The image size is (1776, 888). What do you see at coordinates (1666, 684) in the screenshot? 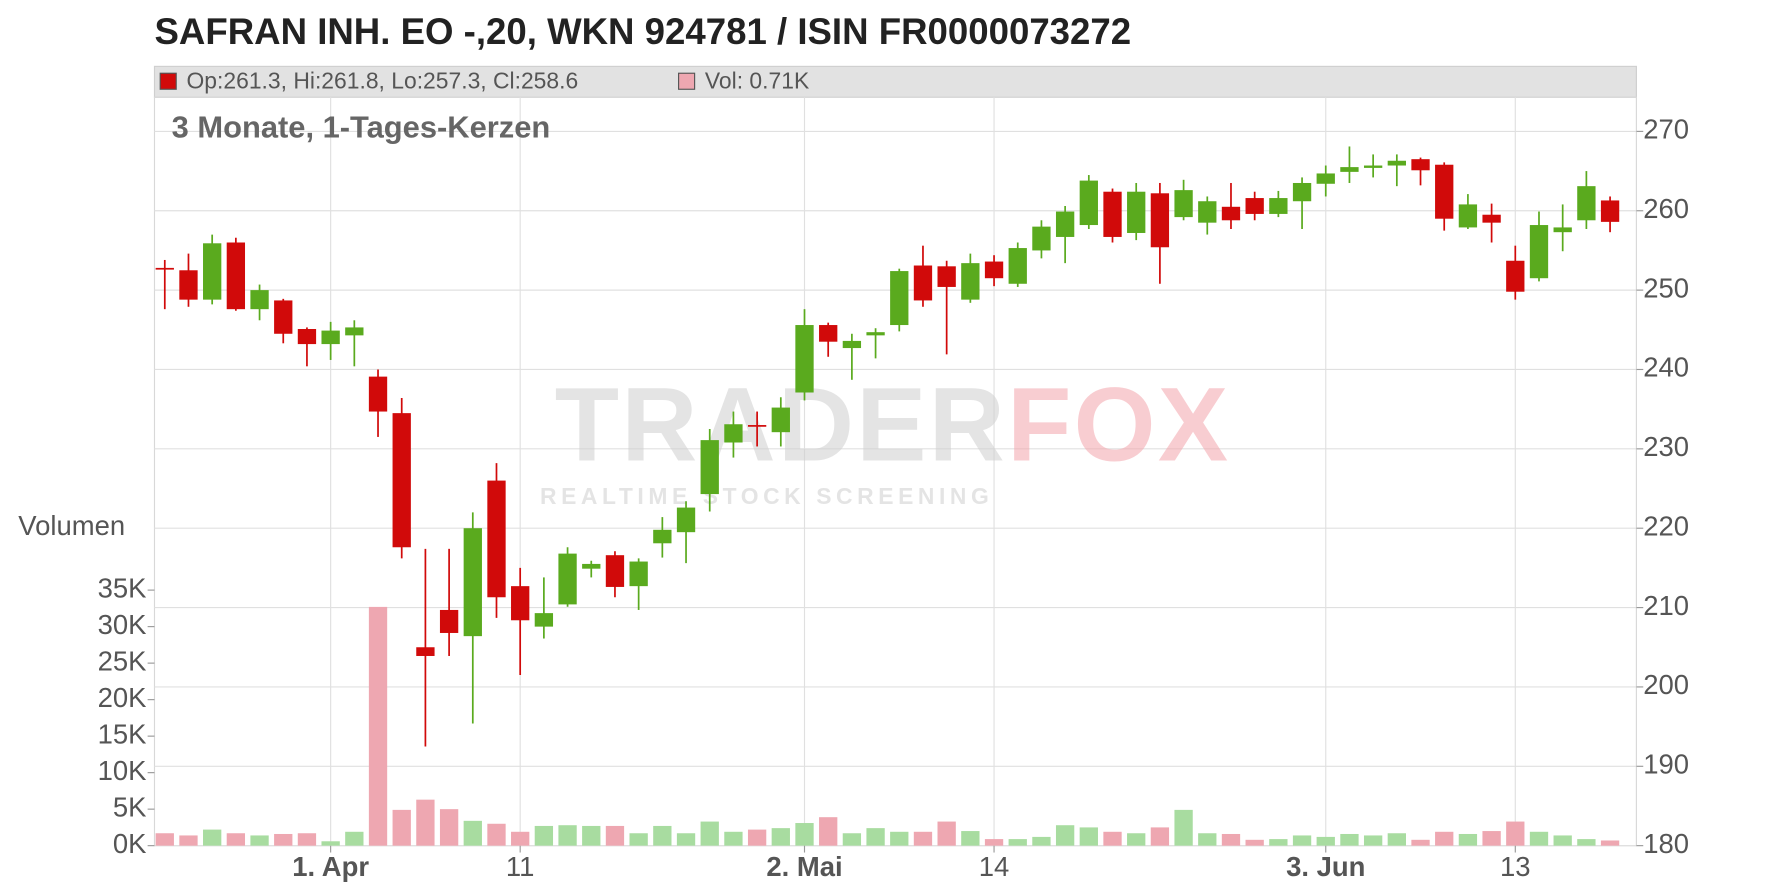
I see `y-tick-label: 200` at bounding box center [1666, 684].